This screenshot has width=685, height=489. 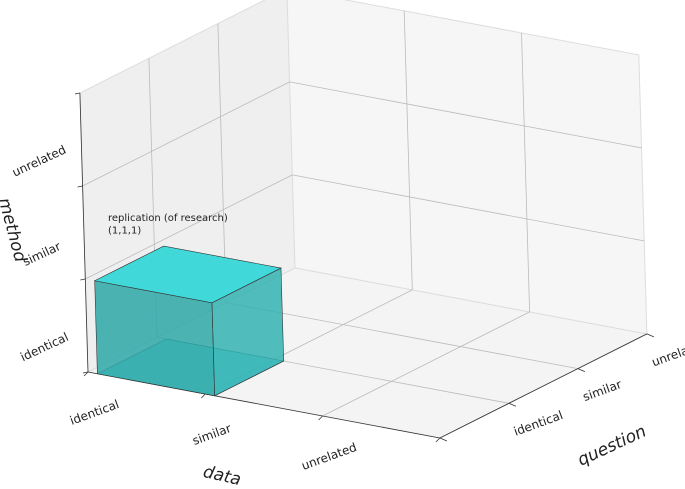 What do you see at coordinates (667, 352) in the screenshot?
I see `y-tick-label: unrelated` at bounding box center [667, 352].